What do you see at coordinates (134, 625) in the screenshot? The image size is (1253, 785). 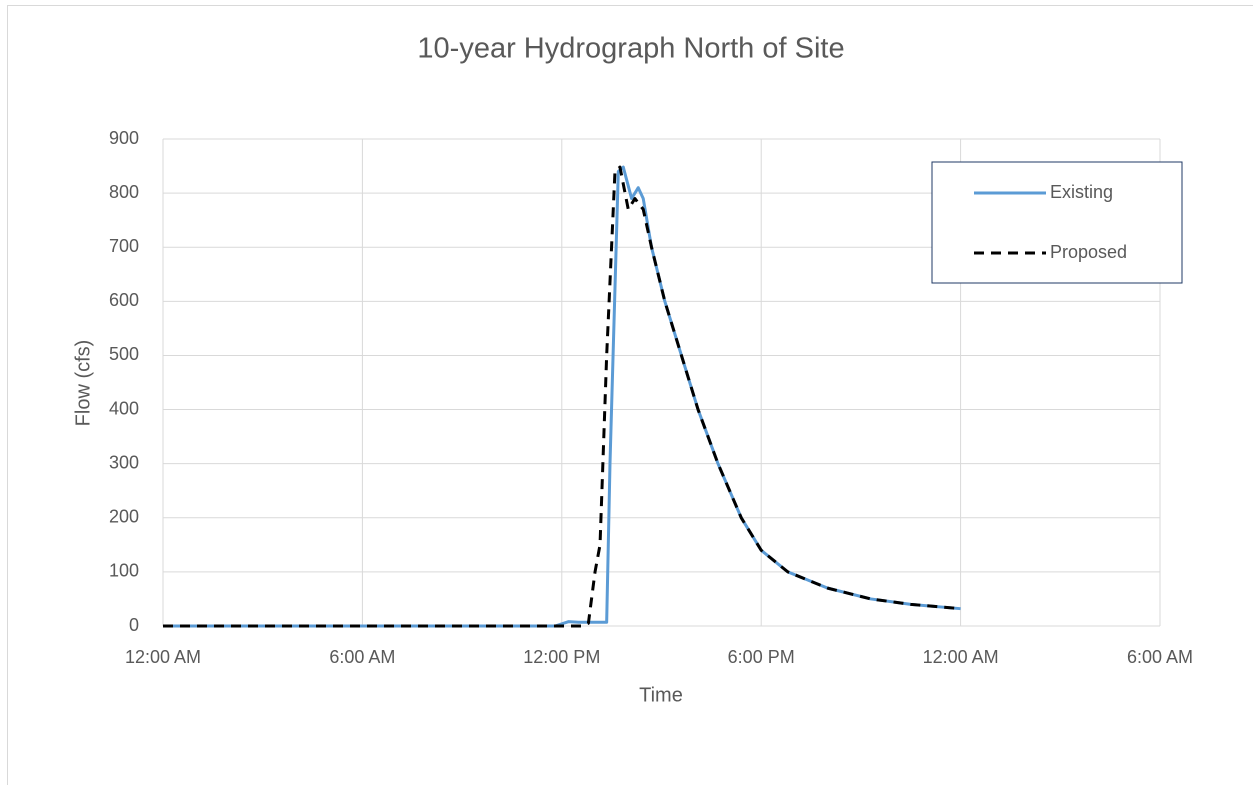 I see `y-tick-label: 0` at bounding box center [134, 625].